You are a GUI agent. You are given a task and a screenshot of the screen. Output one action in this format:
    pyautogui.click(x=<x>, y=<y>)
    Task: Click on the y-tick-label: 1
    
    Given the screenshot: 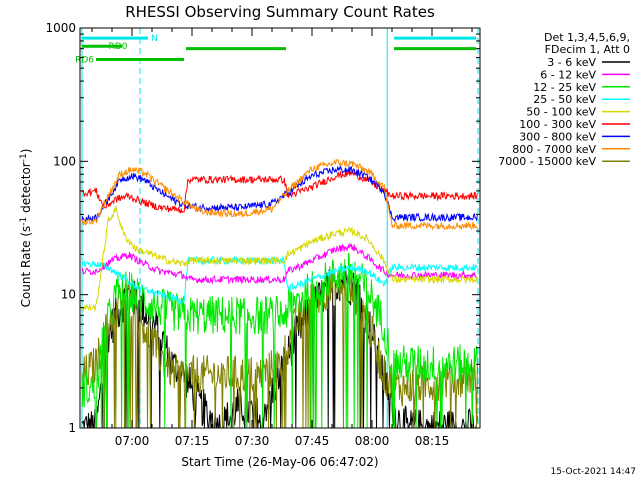 What is the action you would take?
    pyautogui.click(x=72, y=428)
    